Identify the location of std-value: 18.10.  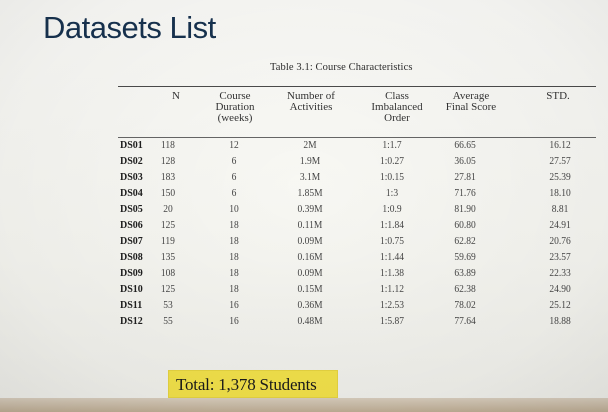
(560, 193).